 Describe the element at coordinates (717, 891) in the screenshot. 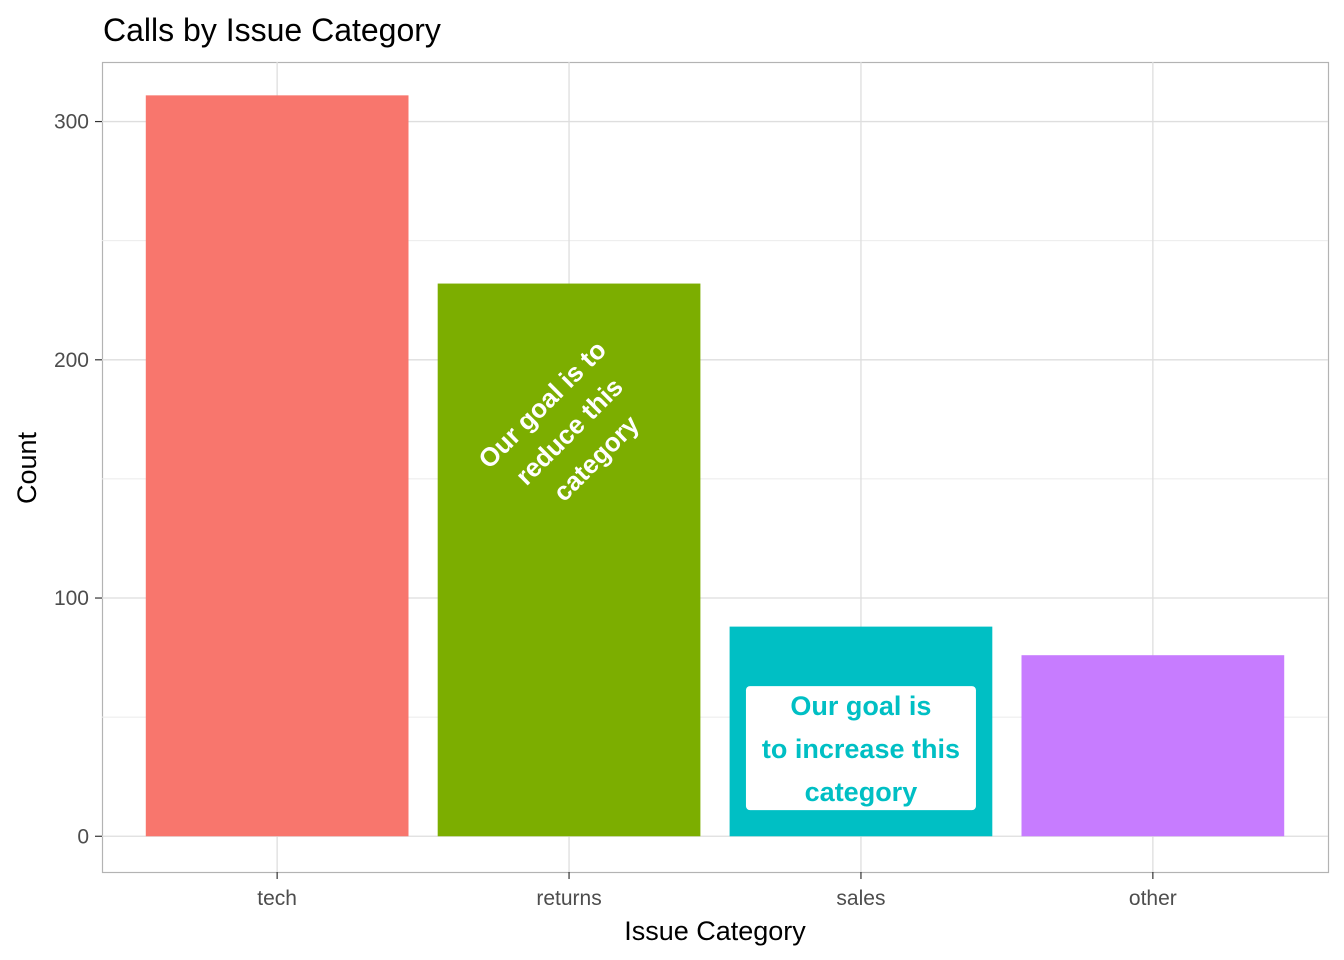

I see `x-axis-ticks: tech returns sales other` at that location.